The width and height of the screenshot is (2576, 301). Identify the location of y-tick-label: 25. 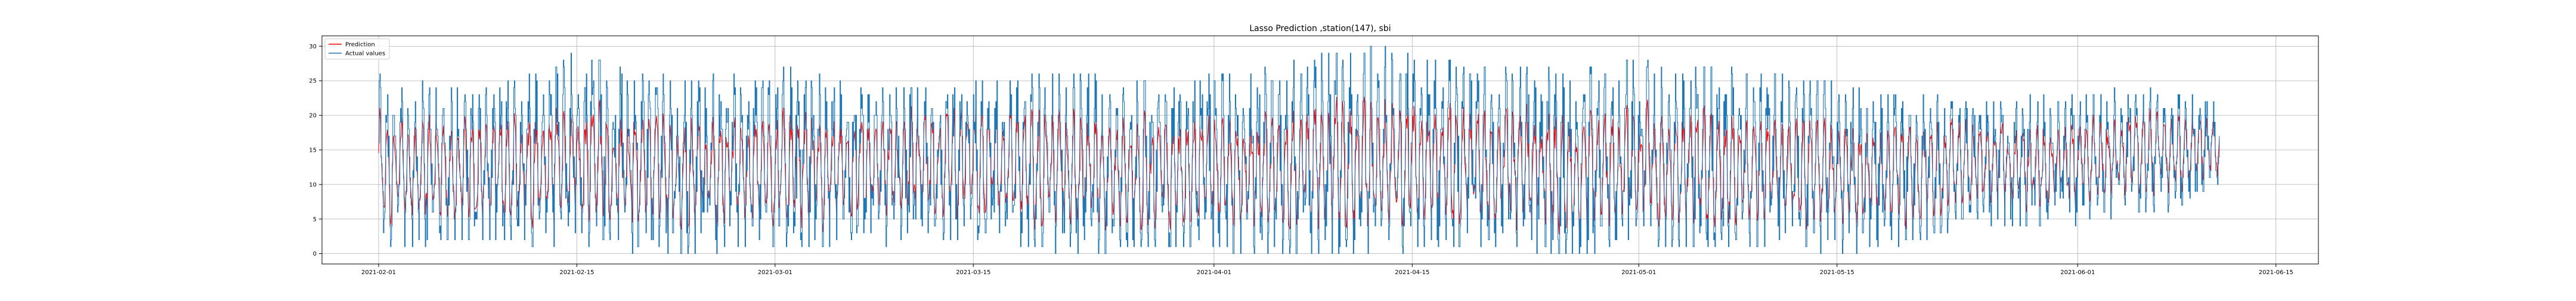
(313, 81).